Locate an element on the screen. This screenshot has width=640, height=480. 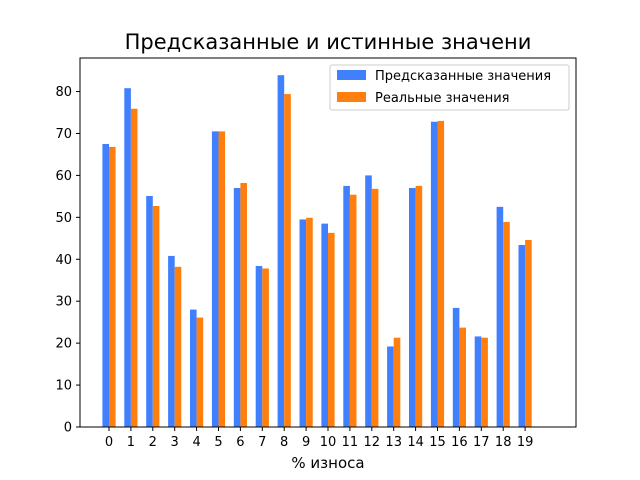
y-tick-label: 10 is located at coordinates (63, 386).